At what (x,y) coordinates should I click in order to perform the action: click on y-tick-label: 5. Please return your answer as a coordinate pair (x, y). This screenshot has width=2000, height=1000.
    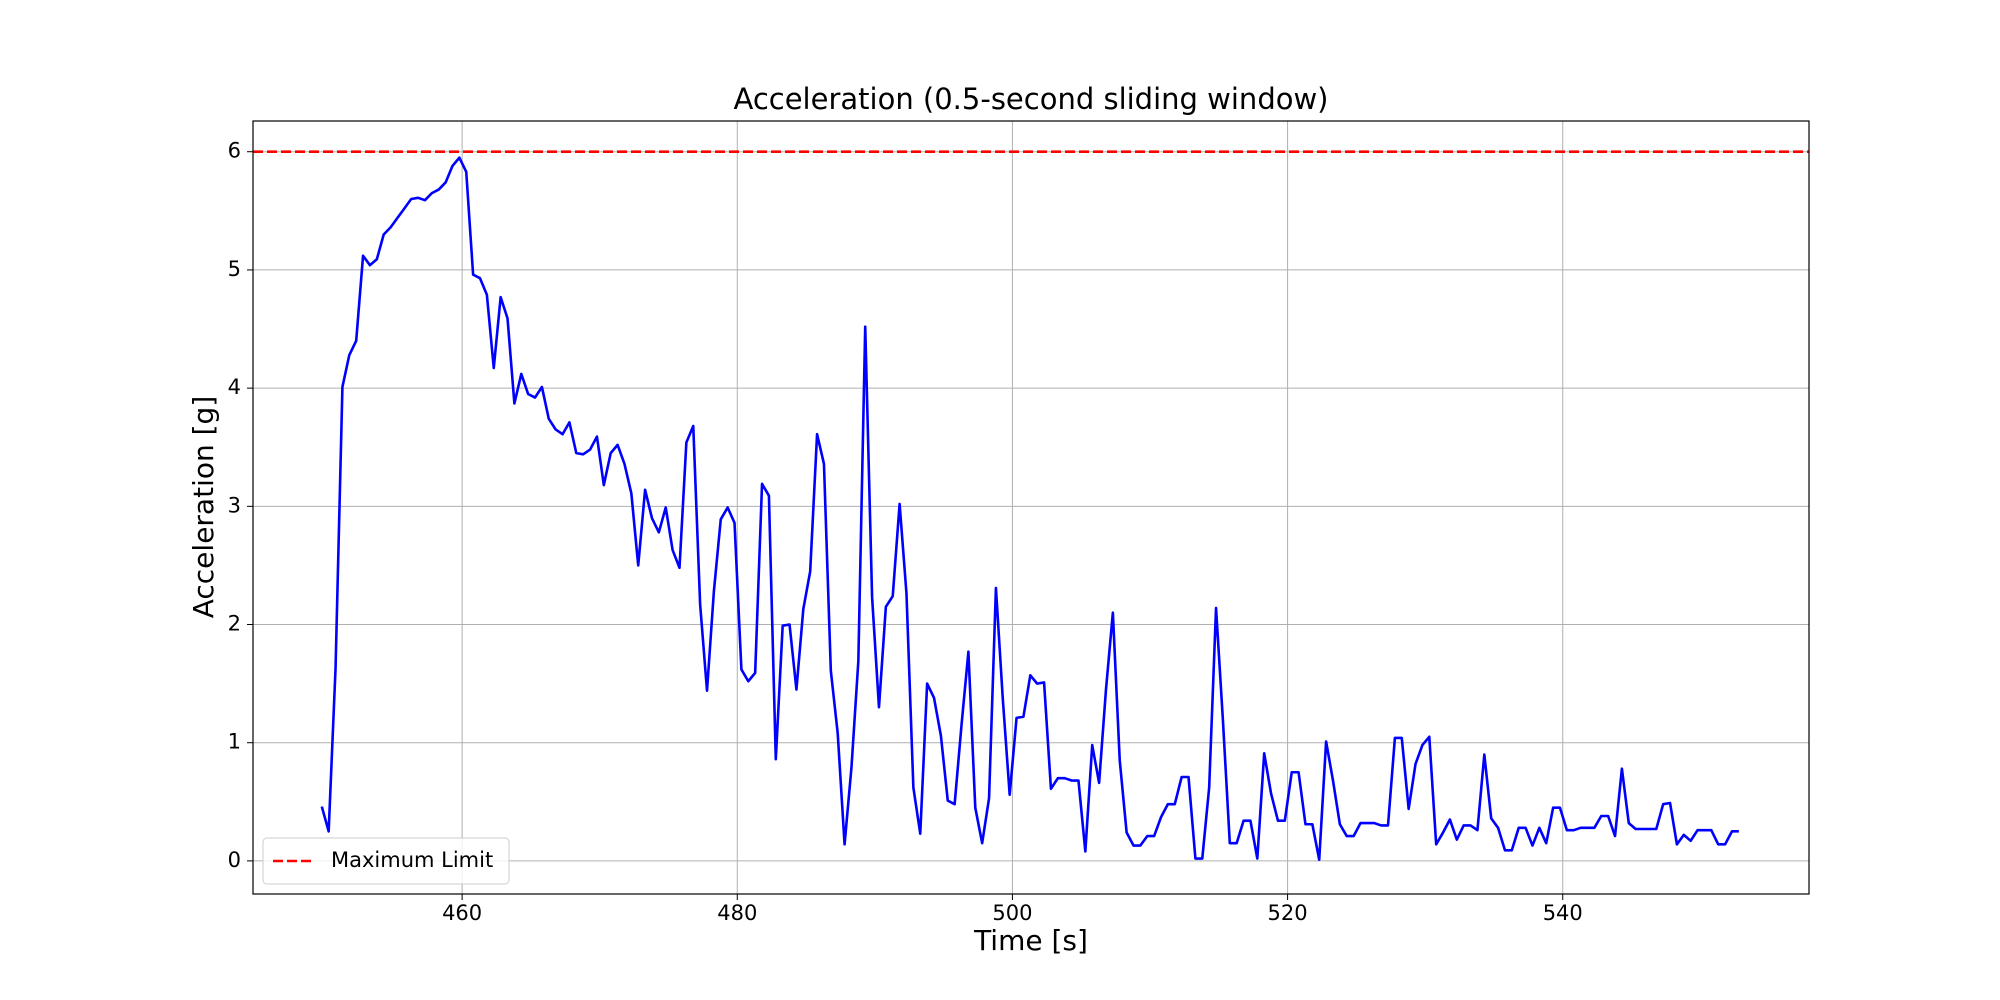
    Looking at the image, I should click on (234, 269).